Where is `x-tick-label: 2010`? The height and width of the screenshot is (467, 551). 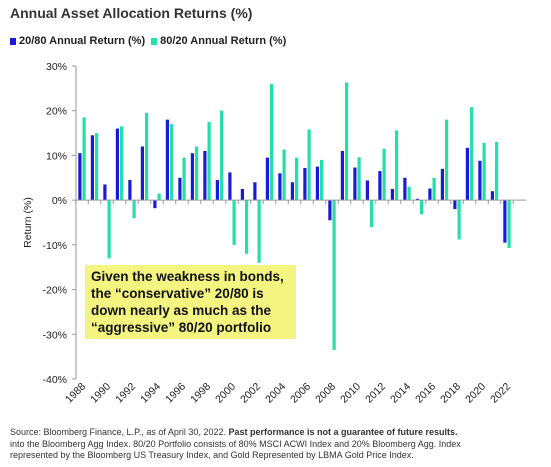
x-tick-label: 2010 is located at coordinates (350, 393).